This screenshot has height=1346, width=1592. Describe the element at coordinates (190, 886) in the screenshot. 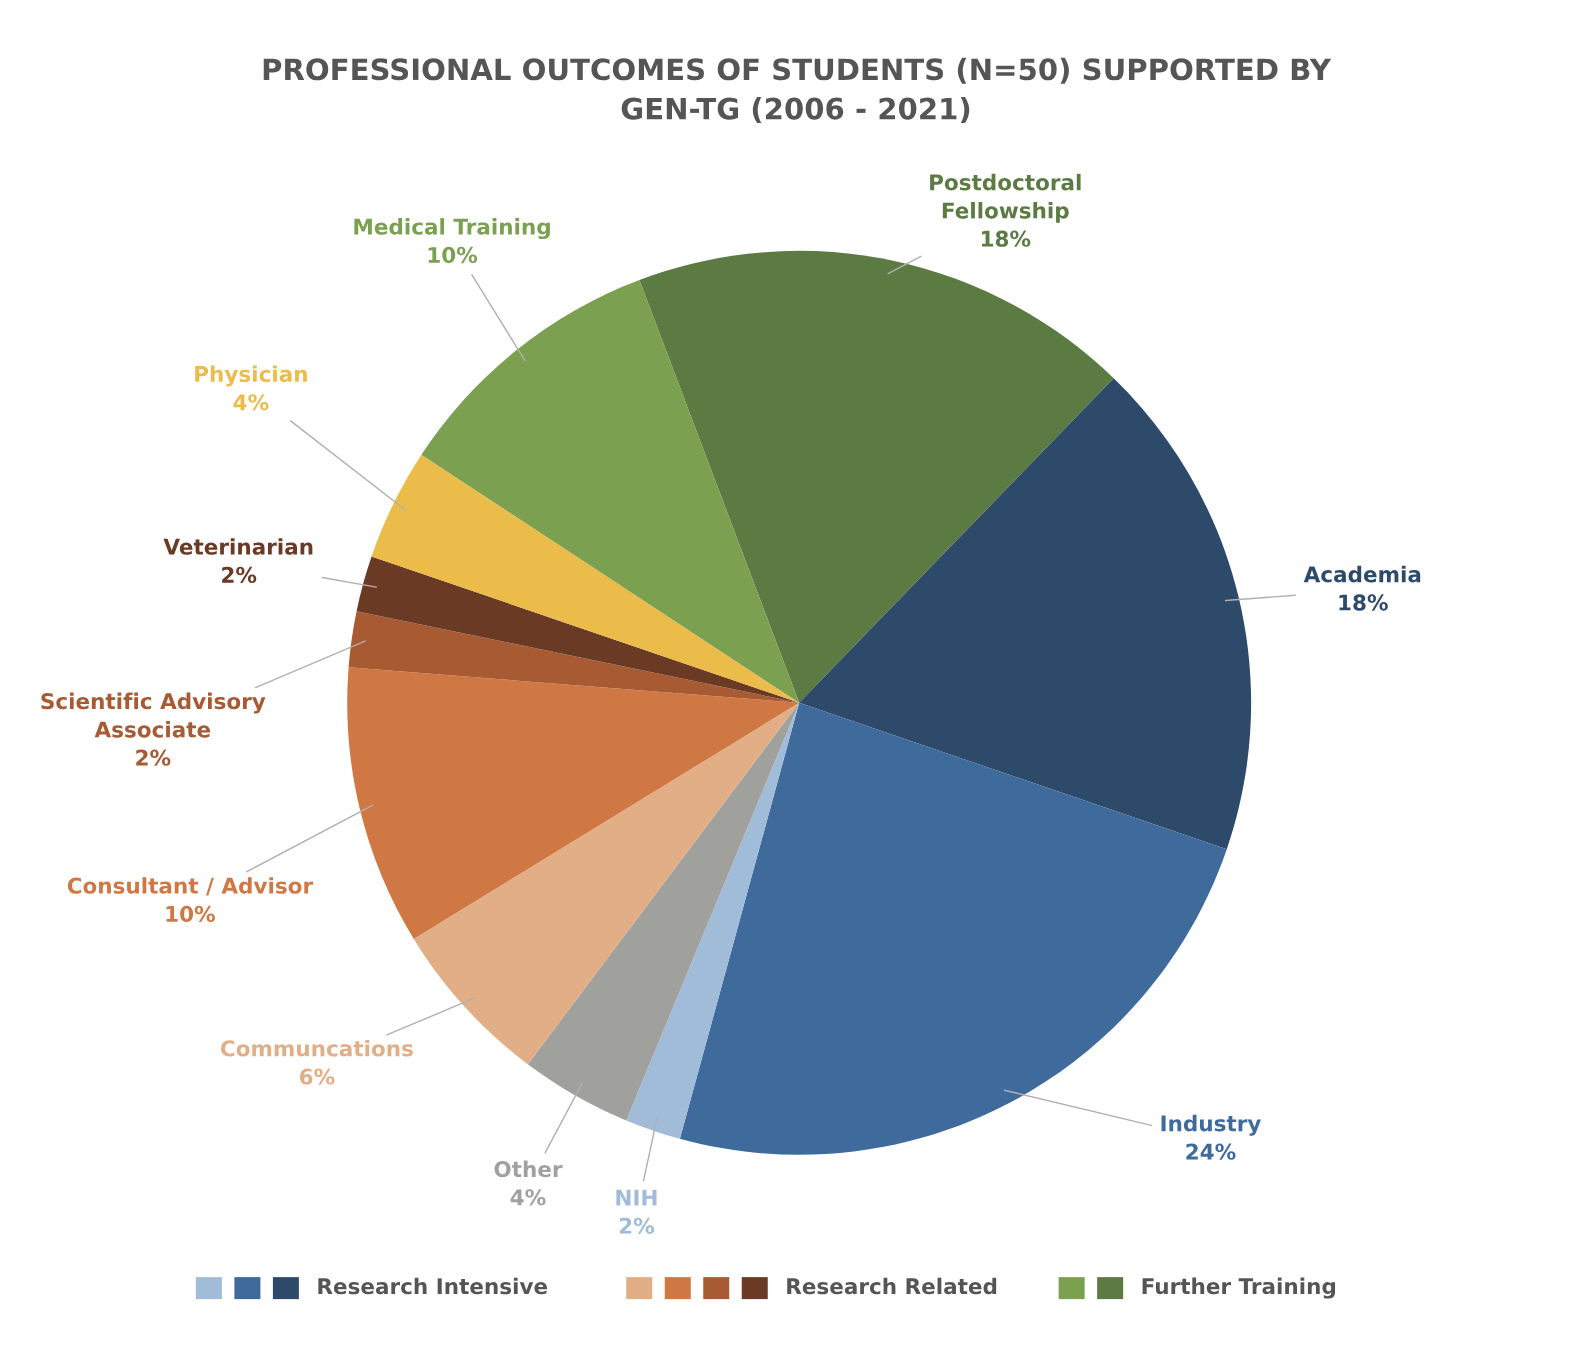

I see `slice-label: Consultant / Advisor` at that location.